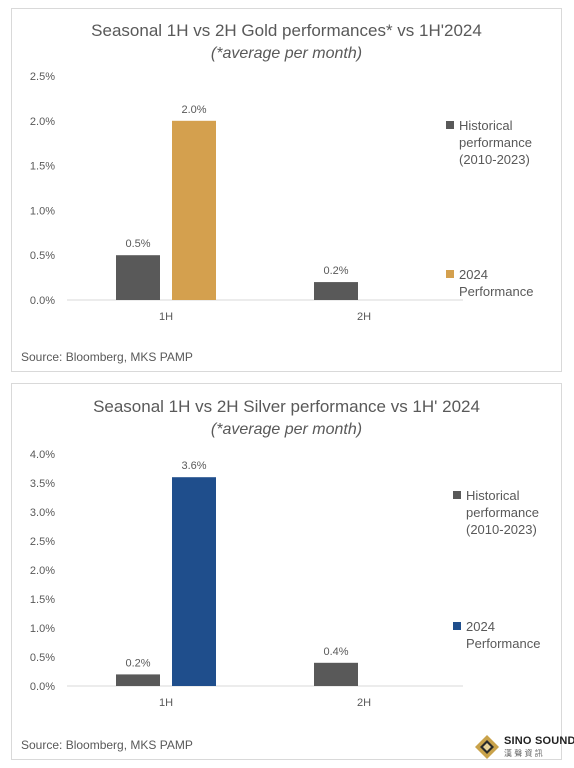 This screenshot has height=768, width=574. I want to click on data-label: 0.4%, so click(335, 652).